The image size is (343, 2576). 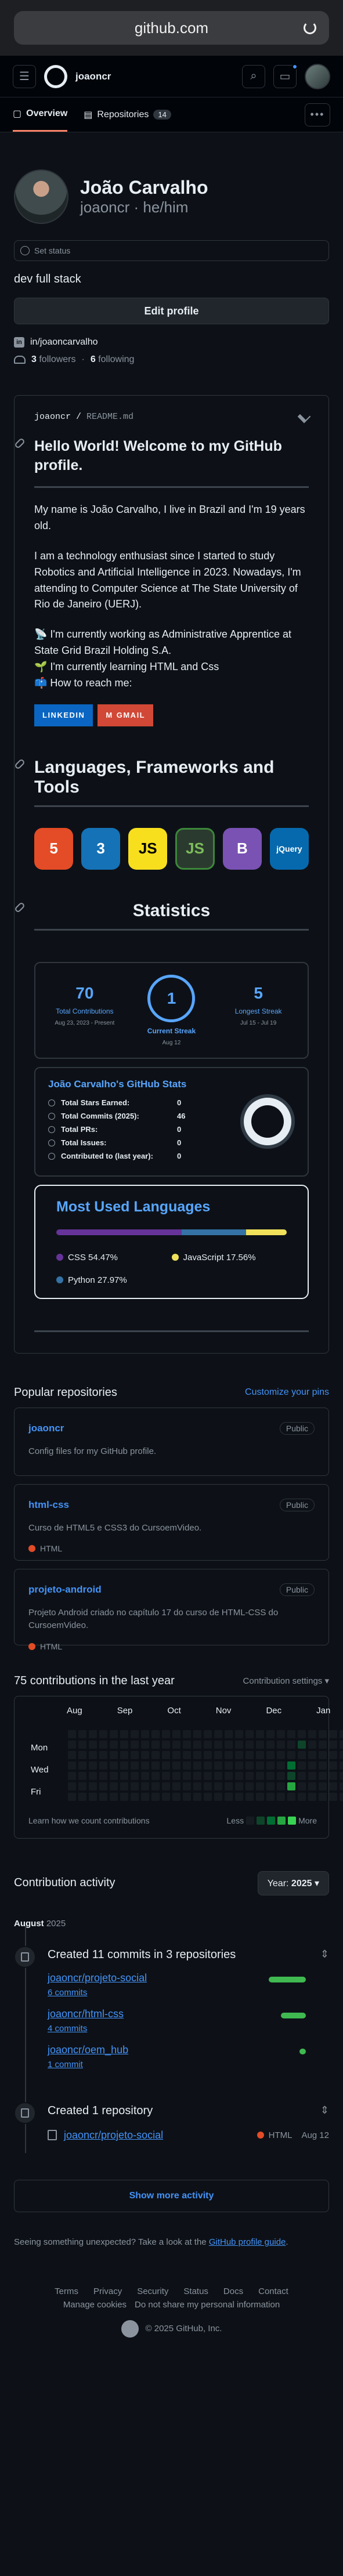 I want to click on footer-link: Privacy, so click(x=108, y=2291).